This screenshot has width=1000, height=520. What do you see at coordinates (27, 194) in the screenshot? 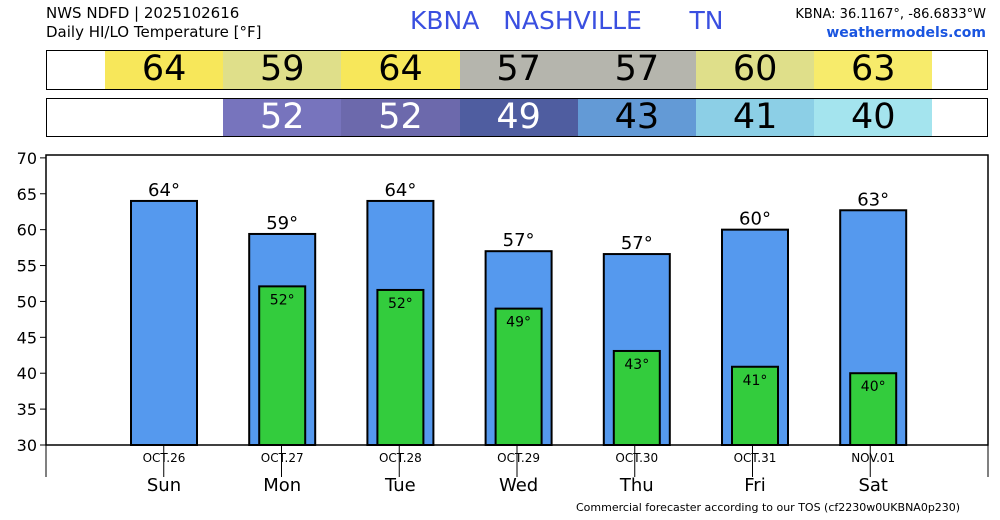
I see `y-tick-label: 65` at bounding box center [27, 194].